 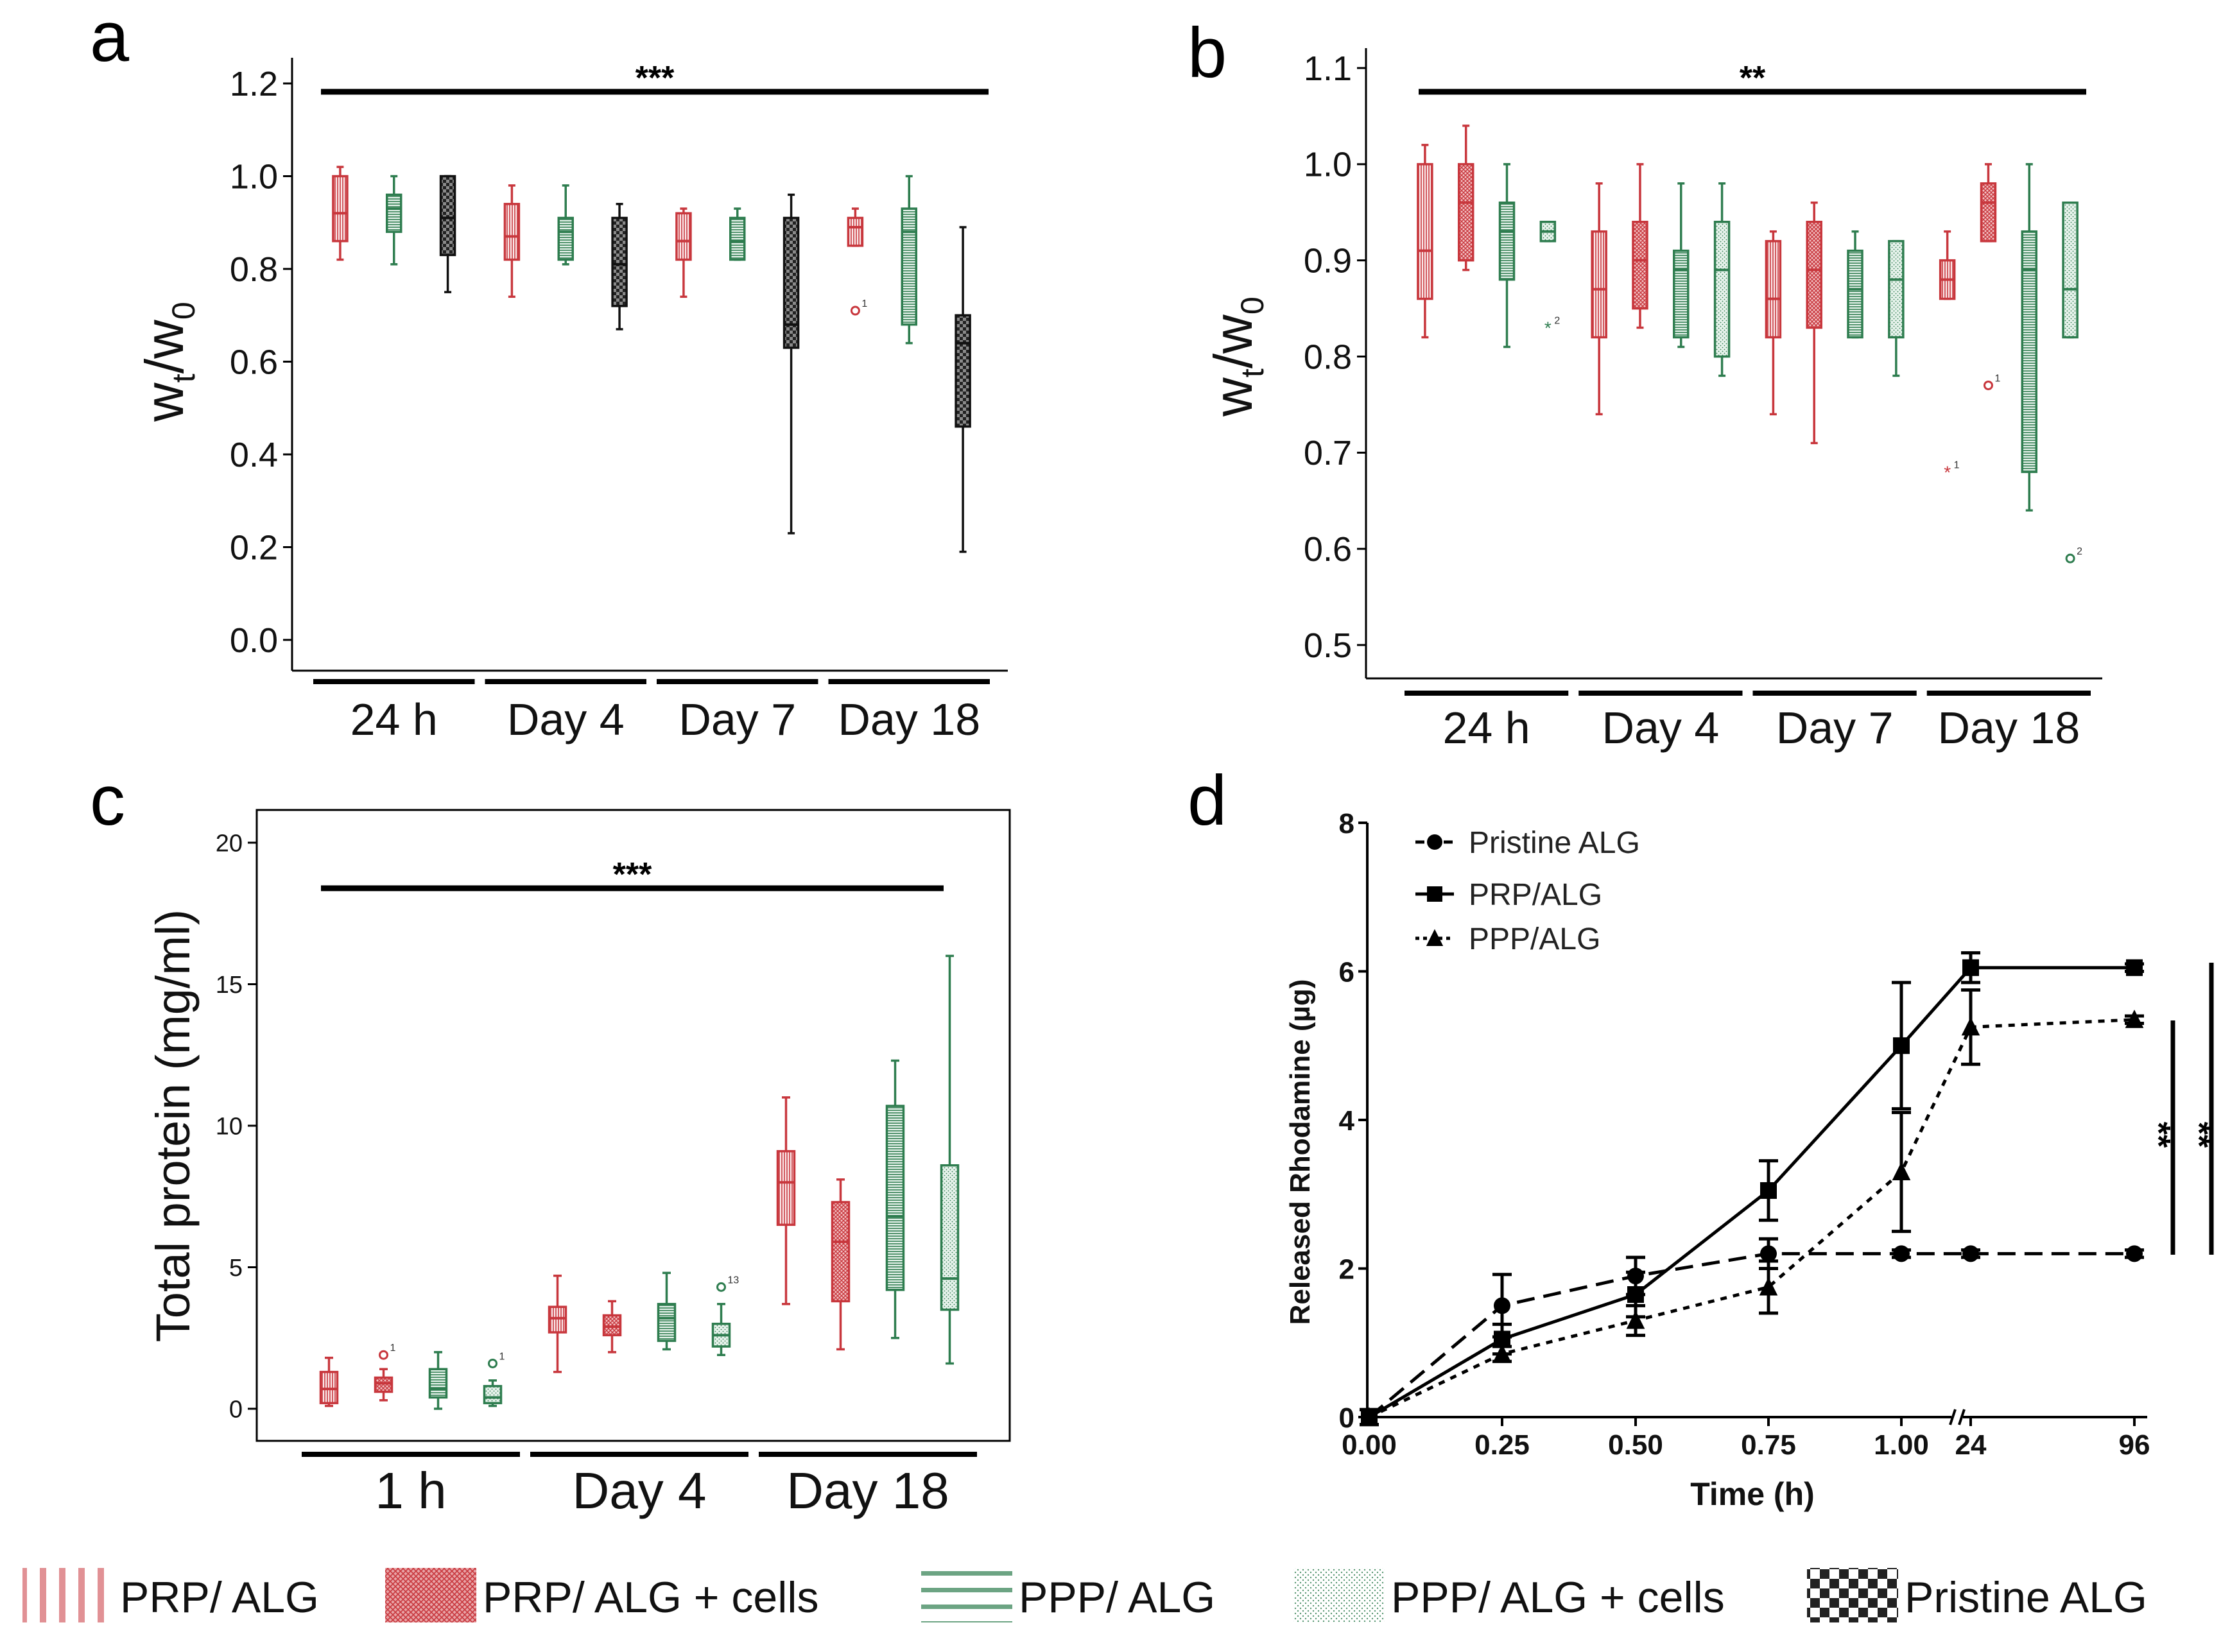 I want to click on x-tick-label: 1.00, so click(x=1901, y=1445).